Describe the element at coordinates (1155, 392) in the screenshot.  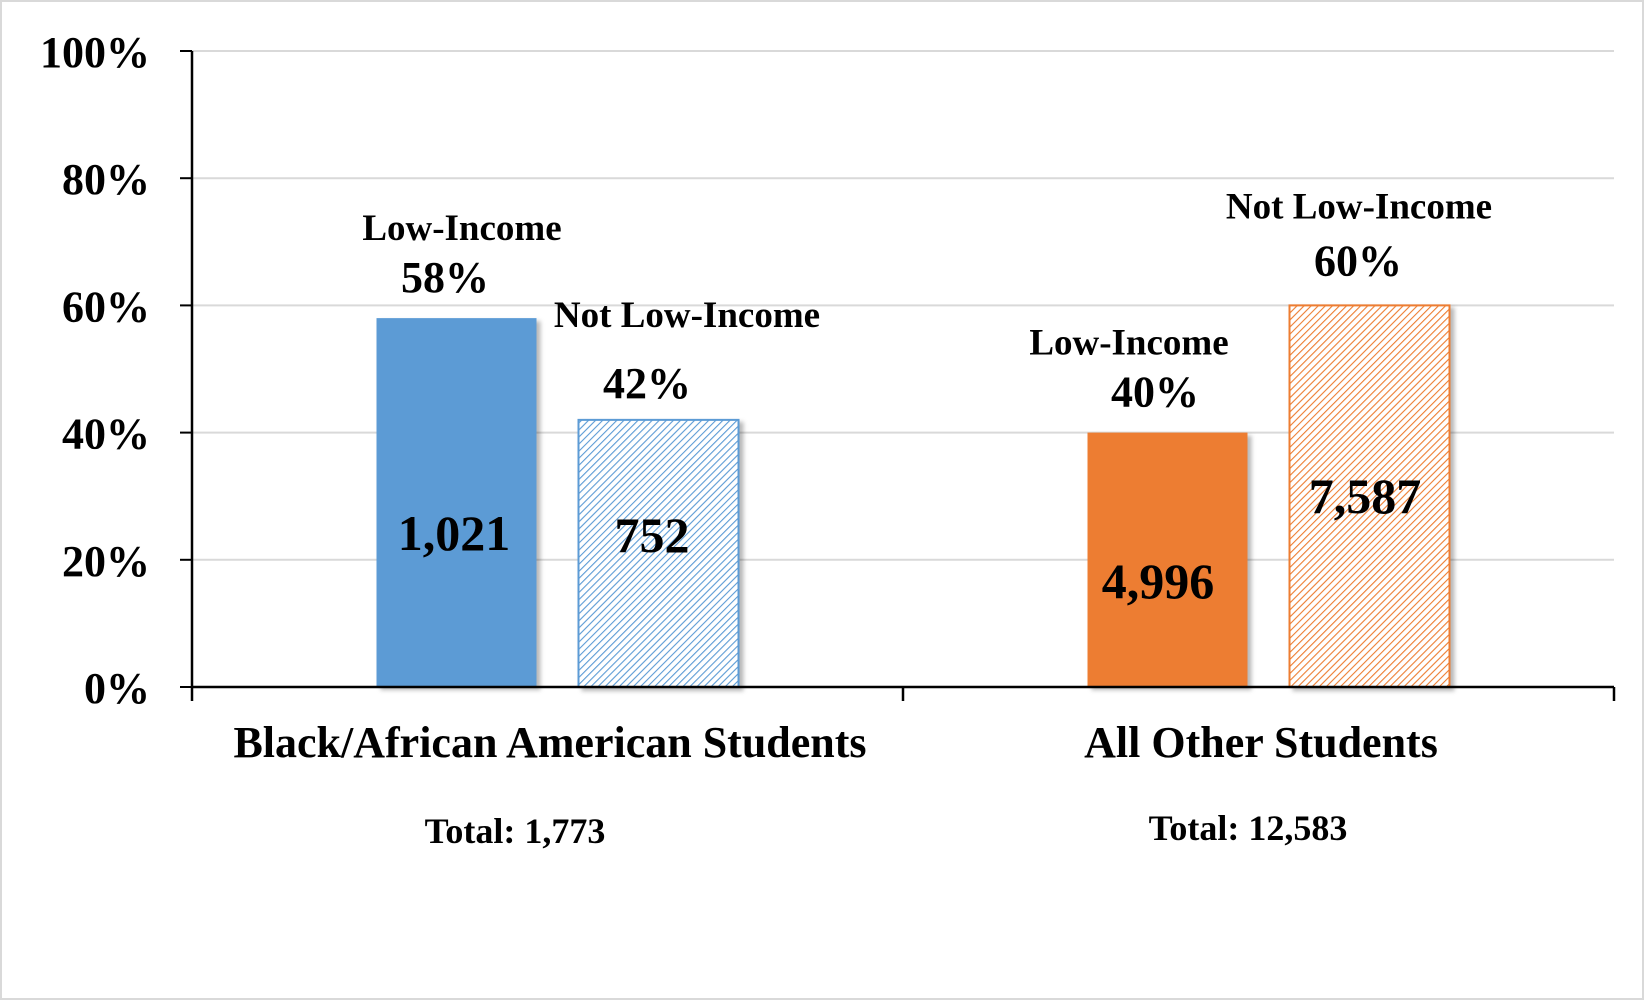
I see `percent-label: 40%` at that location.